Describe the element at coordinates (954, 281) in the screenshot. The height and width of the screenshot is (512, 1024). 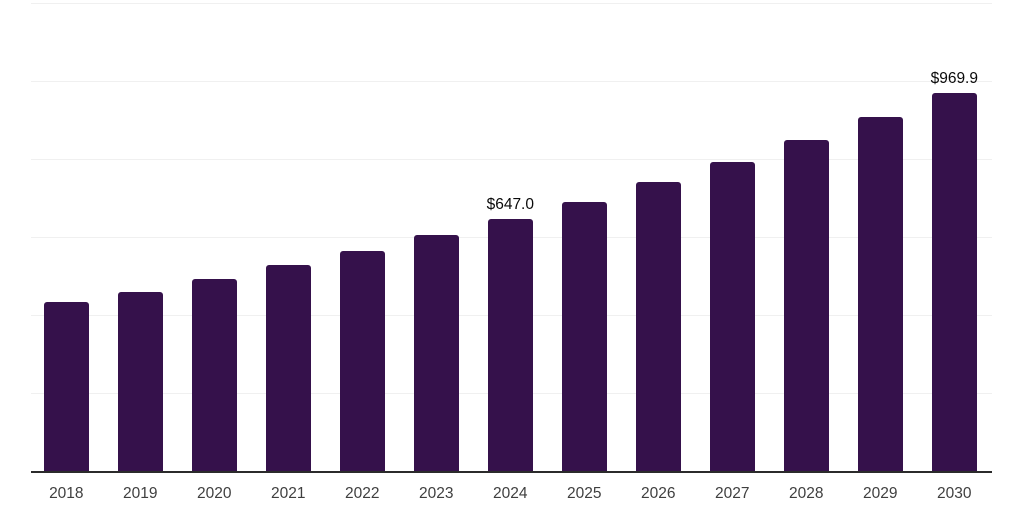
I see `bar-2030` at that location.